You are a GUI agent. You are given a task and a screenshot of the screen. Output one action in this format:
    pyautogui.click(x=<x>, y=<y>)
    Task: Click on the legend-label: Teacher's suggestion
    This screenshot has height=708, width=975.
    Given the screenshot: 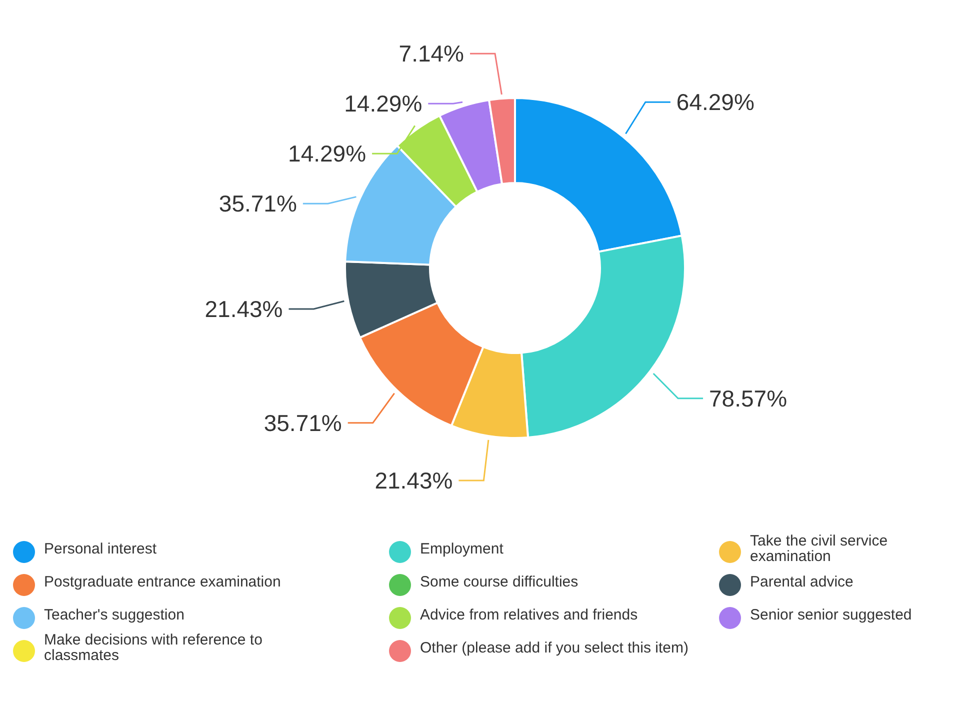 What is the action you would take?
    pyautogui.click(x=114, y=615)
    